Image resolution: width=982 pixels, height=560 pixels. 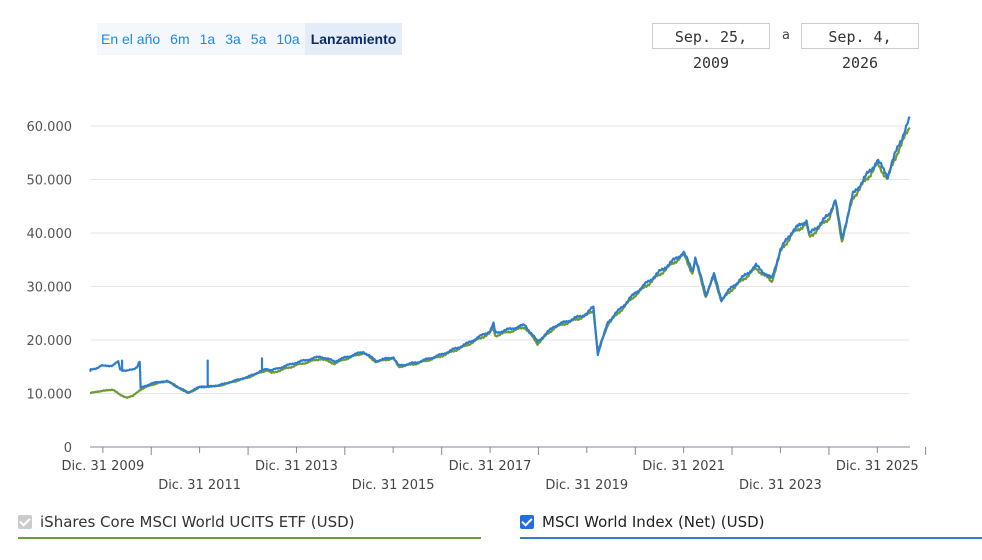 What do you see at coordinates (877, 466) in the screenshot?
I see `x-tick-label: Dic. 31 2025` at bounding box center [877, 466].